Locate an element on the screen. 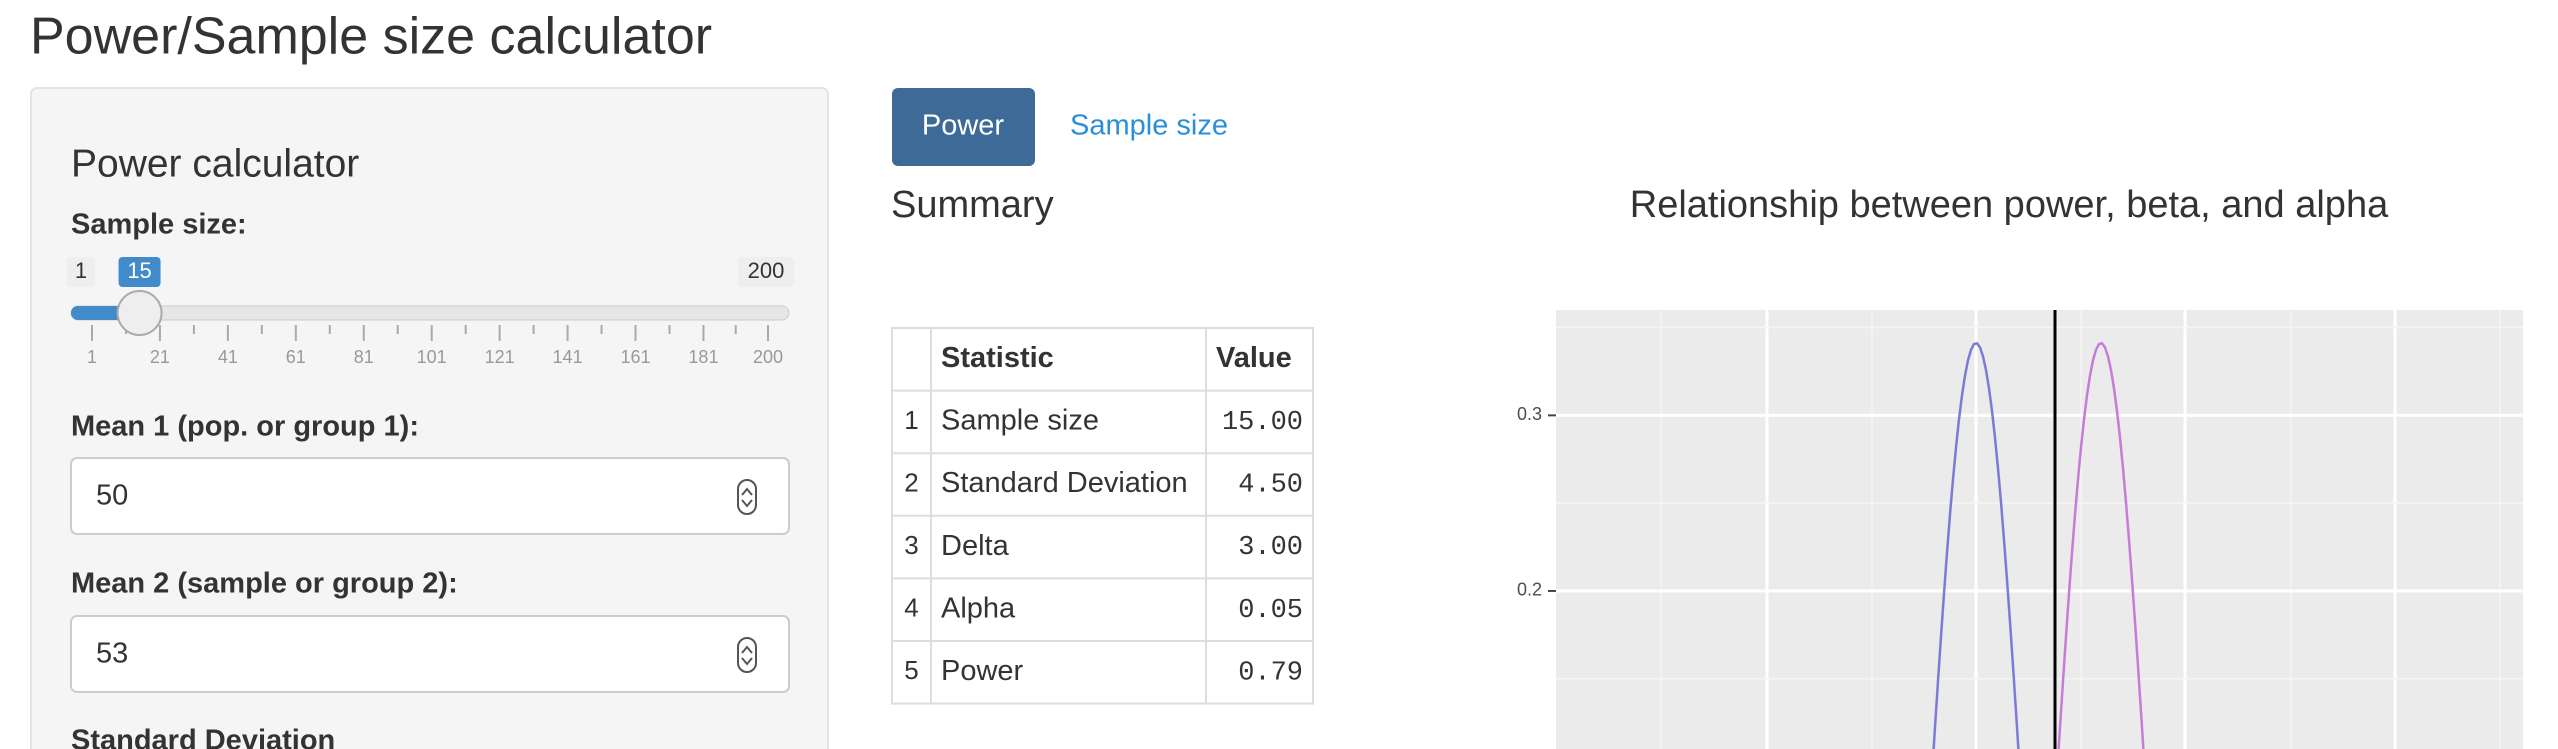 This screenshot has width=2558, height=749. table-index: 5 is located at coordinates (911, 670).